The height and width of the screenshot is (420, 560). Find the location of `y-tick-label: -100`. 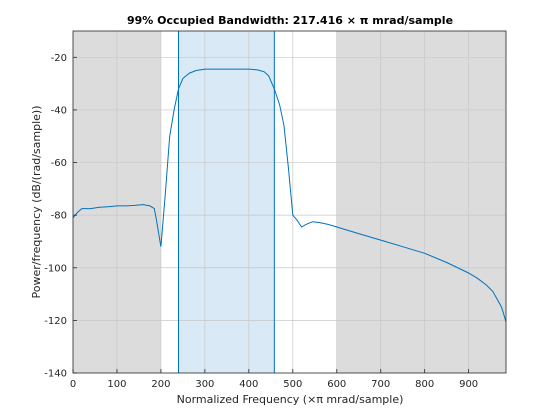

y-tick-label: -100 is located at coordinates (55, 268).